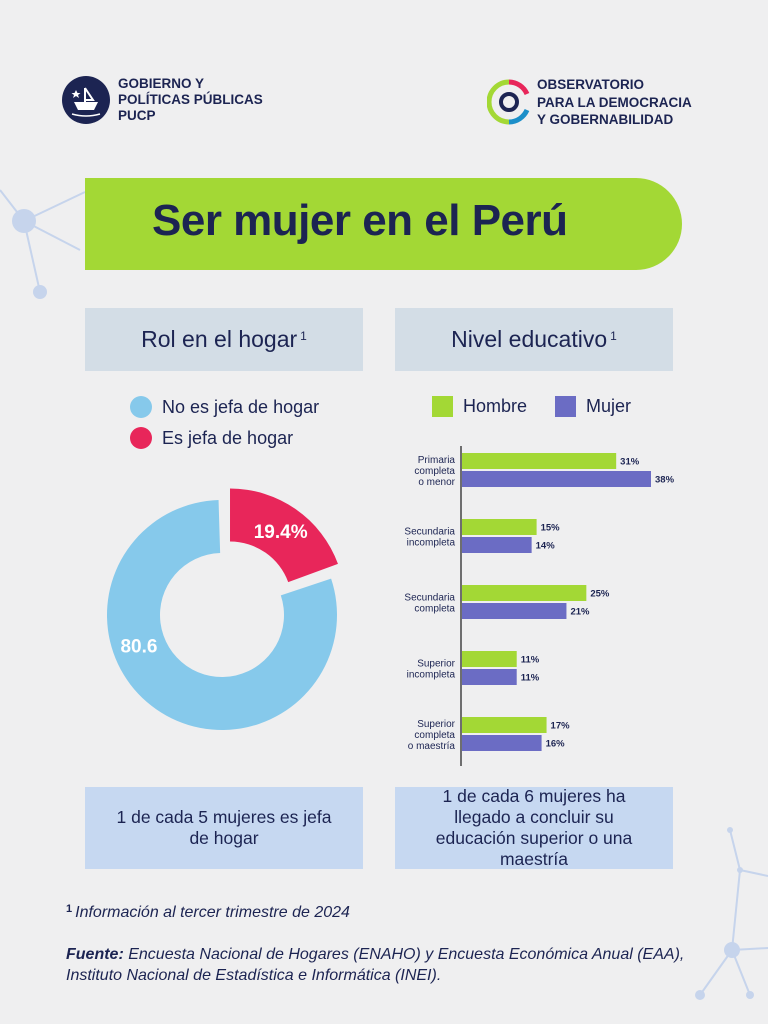 This screenshot has width=768, height=1024. Describe the element at coordinates (86, 100) in the screenshot. I see `pucp-seal-icon` at that location.